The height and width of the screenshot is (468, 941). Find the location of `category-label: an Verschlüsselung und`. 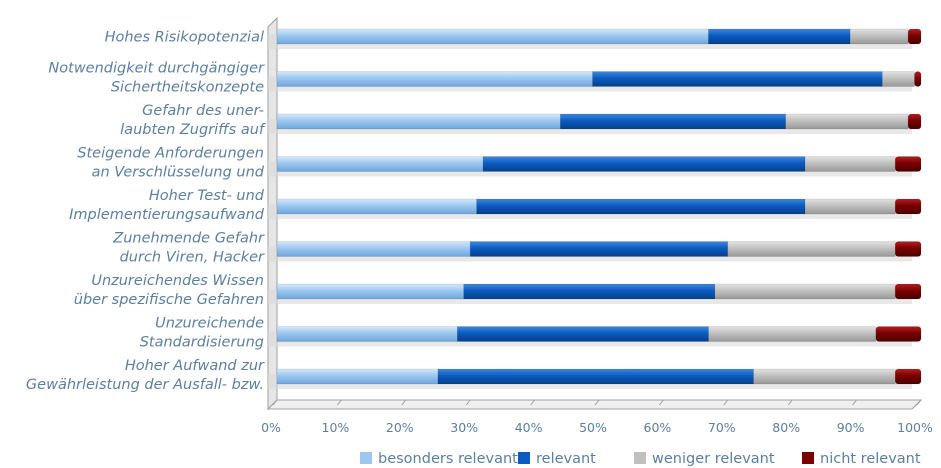

category-label: an Verschlüsselung und is located at coordinates (178, 173).